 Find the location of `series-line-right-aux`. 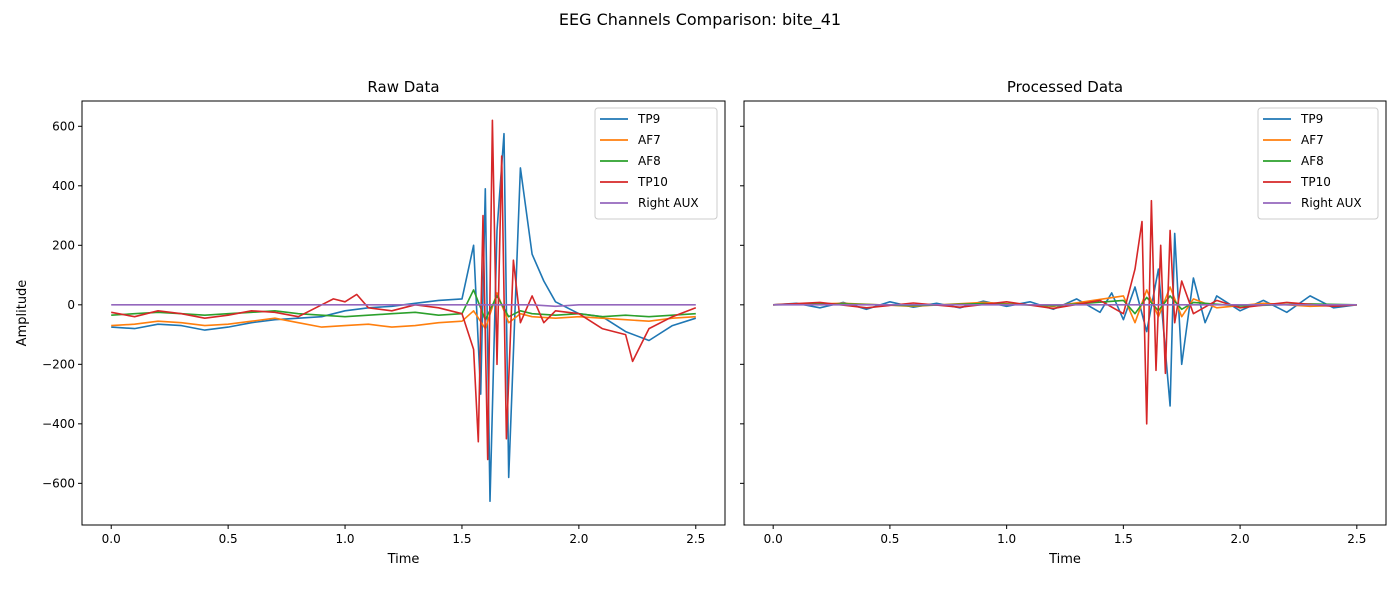

series-line-right-aux is located at coordinates (403, 305).